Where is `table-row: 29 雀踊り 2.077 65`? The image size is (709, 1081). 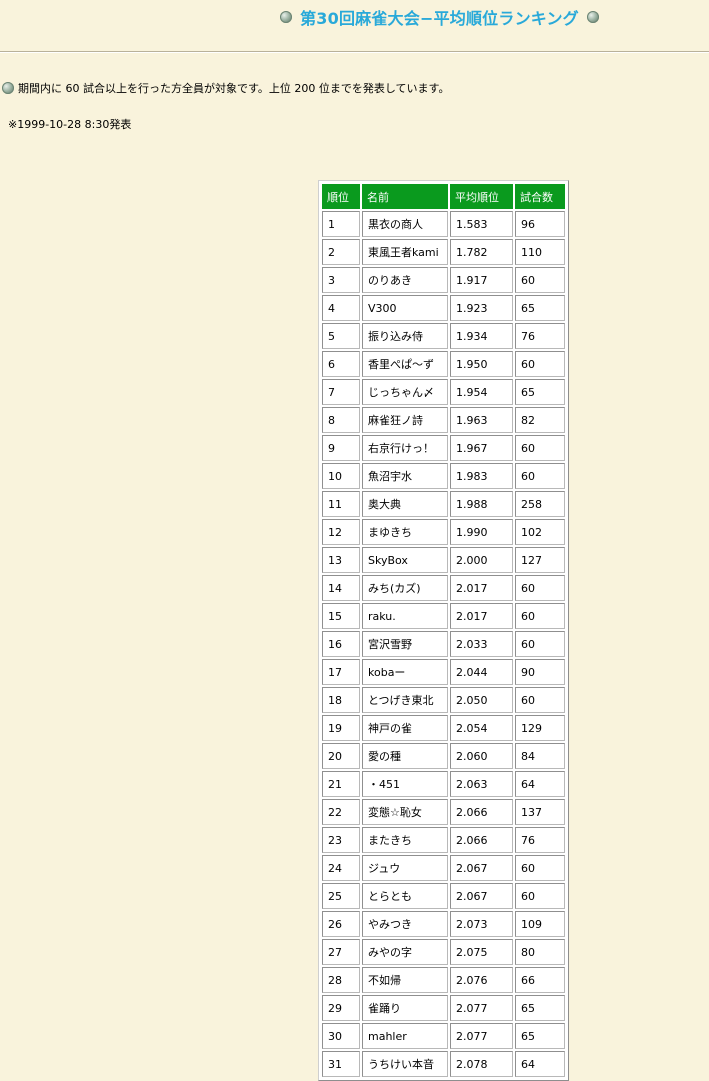
table-row: 29 雀踊り 2.077 65 is located at coordinates (443, 1008).